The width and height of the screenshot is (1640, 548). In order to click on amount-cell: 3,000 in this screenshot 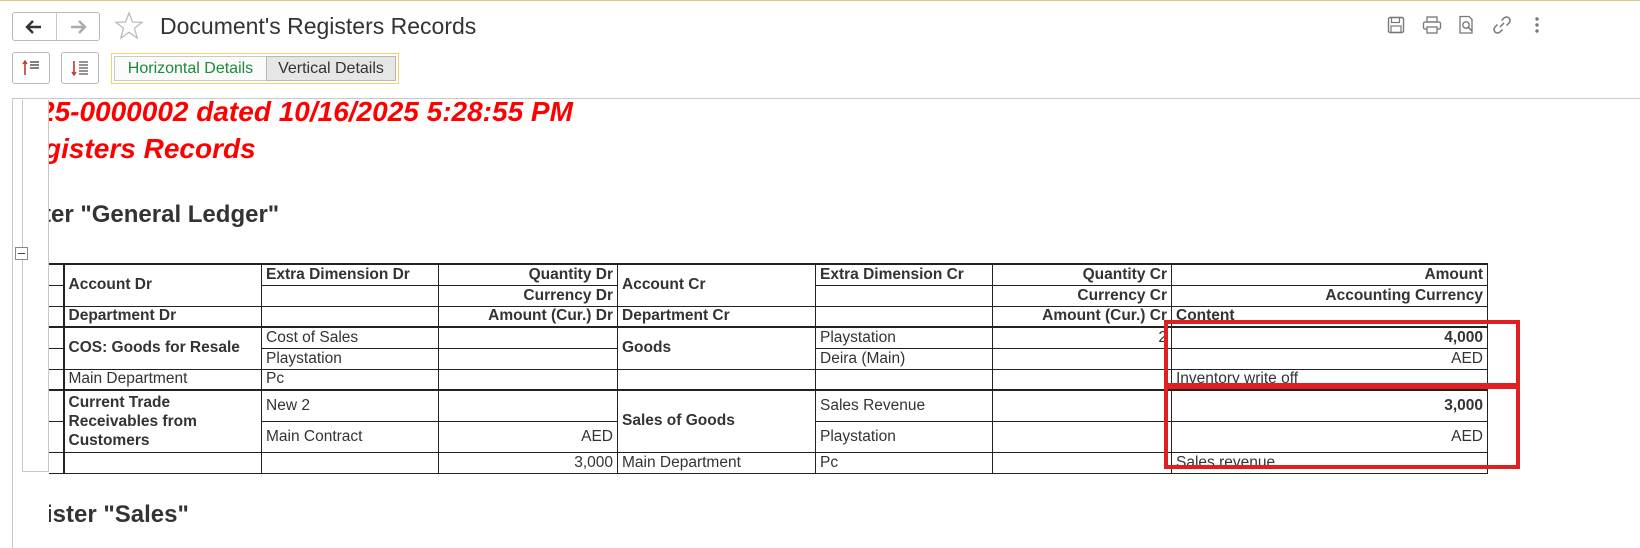, I will do `click(1329, 405)`.